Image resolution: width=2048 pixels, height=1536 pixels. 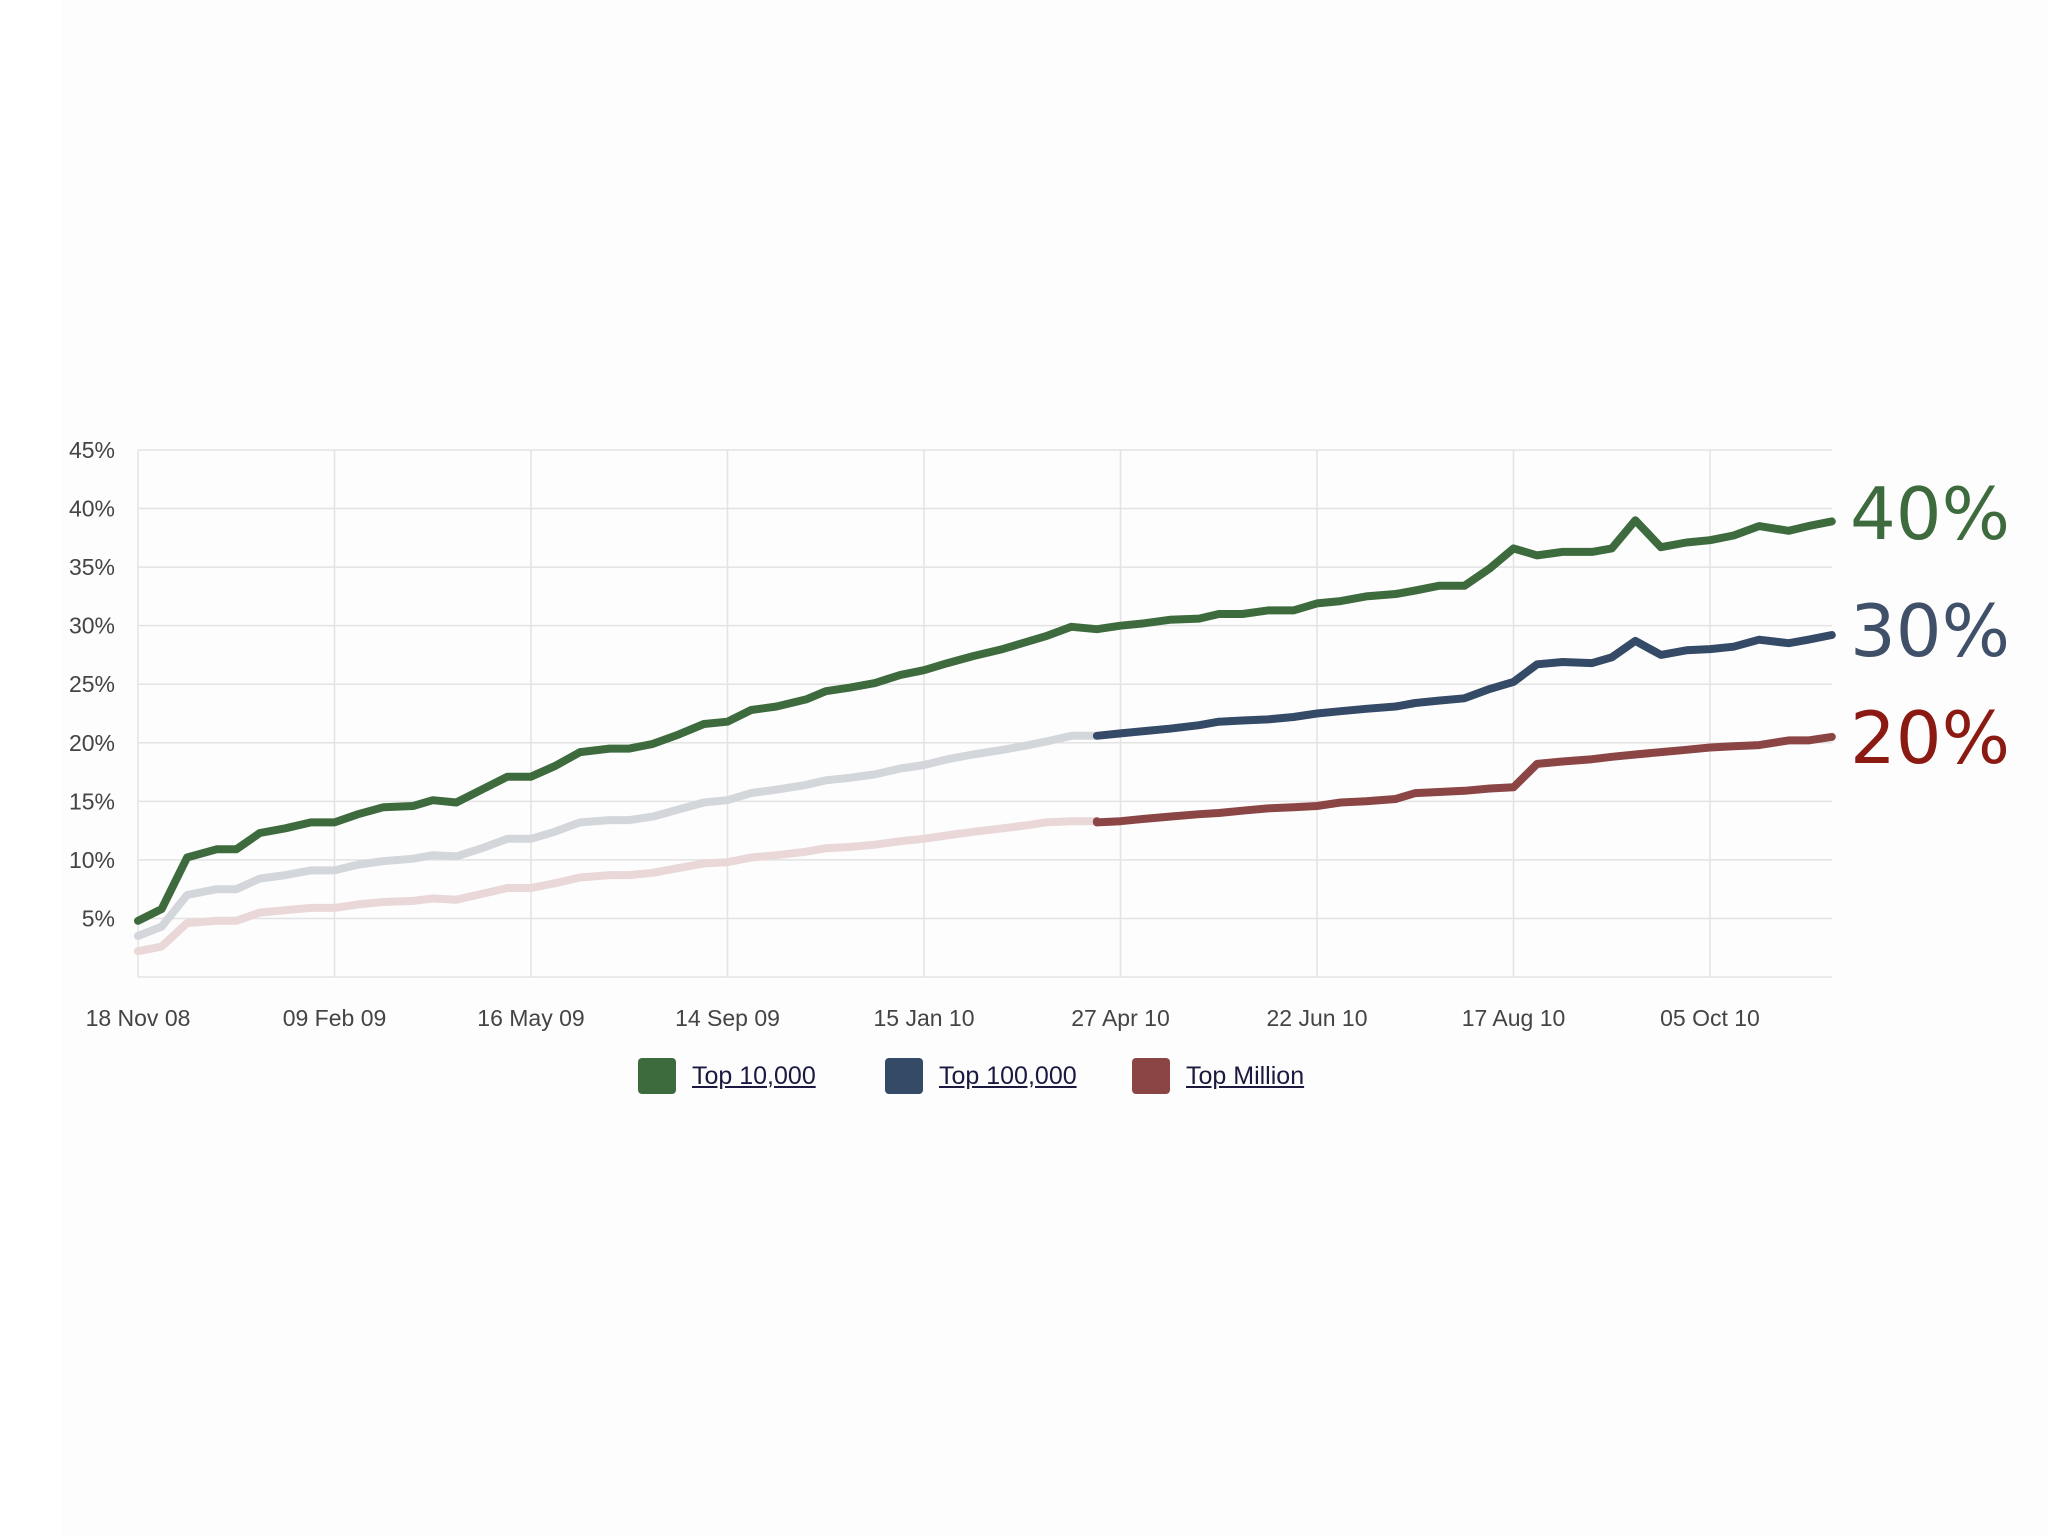 What do you see at coordinates (617, 886) in the screenshot?
I see `series-line-top-million-faded` at bounding box center [617, 886].